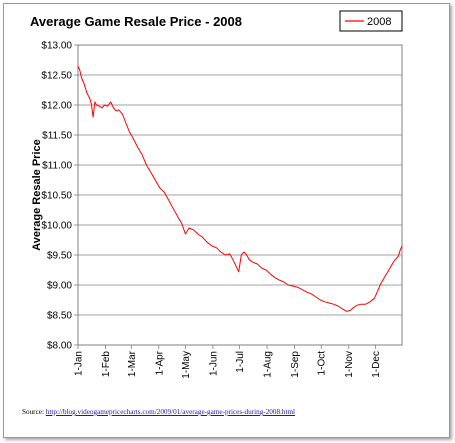  Describe the element at coordinates (59, 346) in the screenshot. I see `y-tick-label: $8.00` at that location.